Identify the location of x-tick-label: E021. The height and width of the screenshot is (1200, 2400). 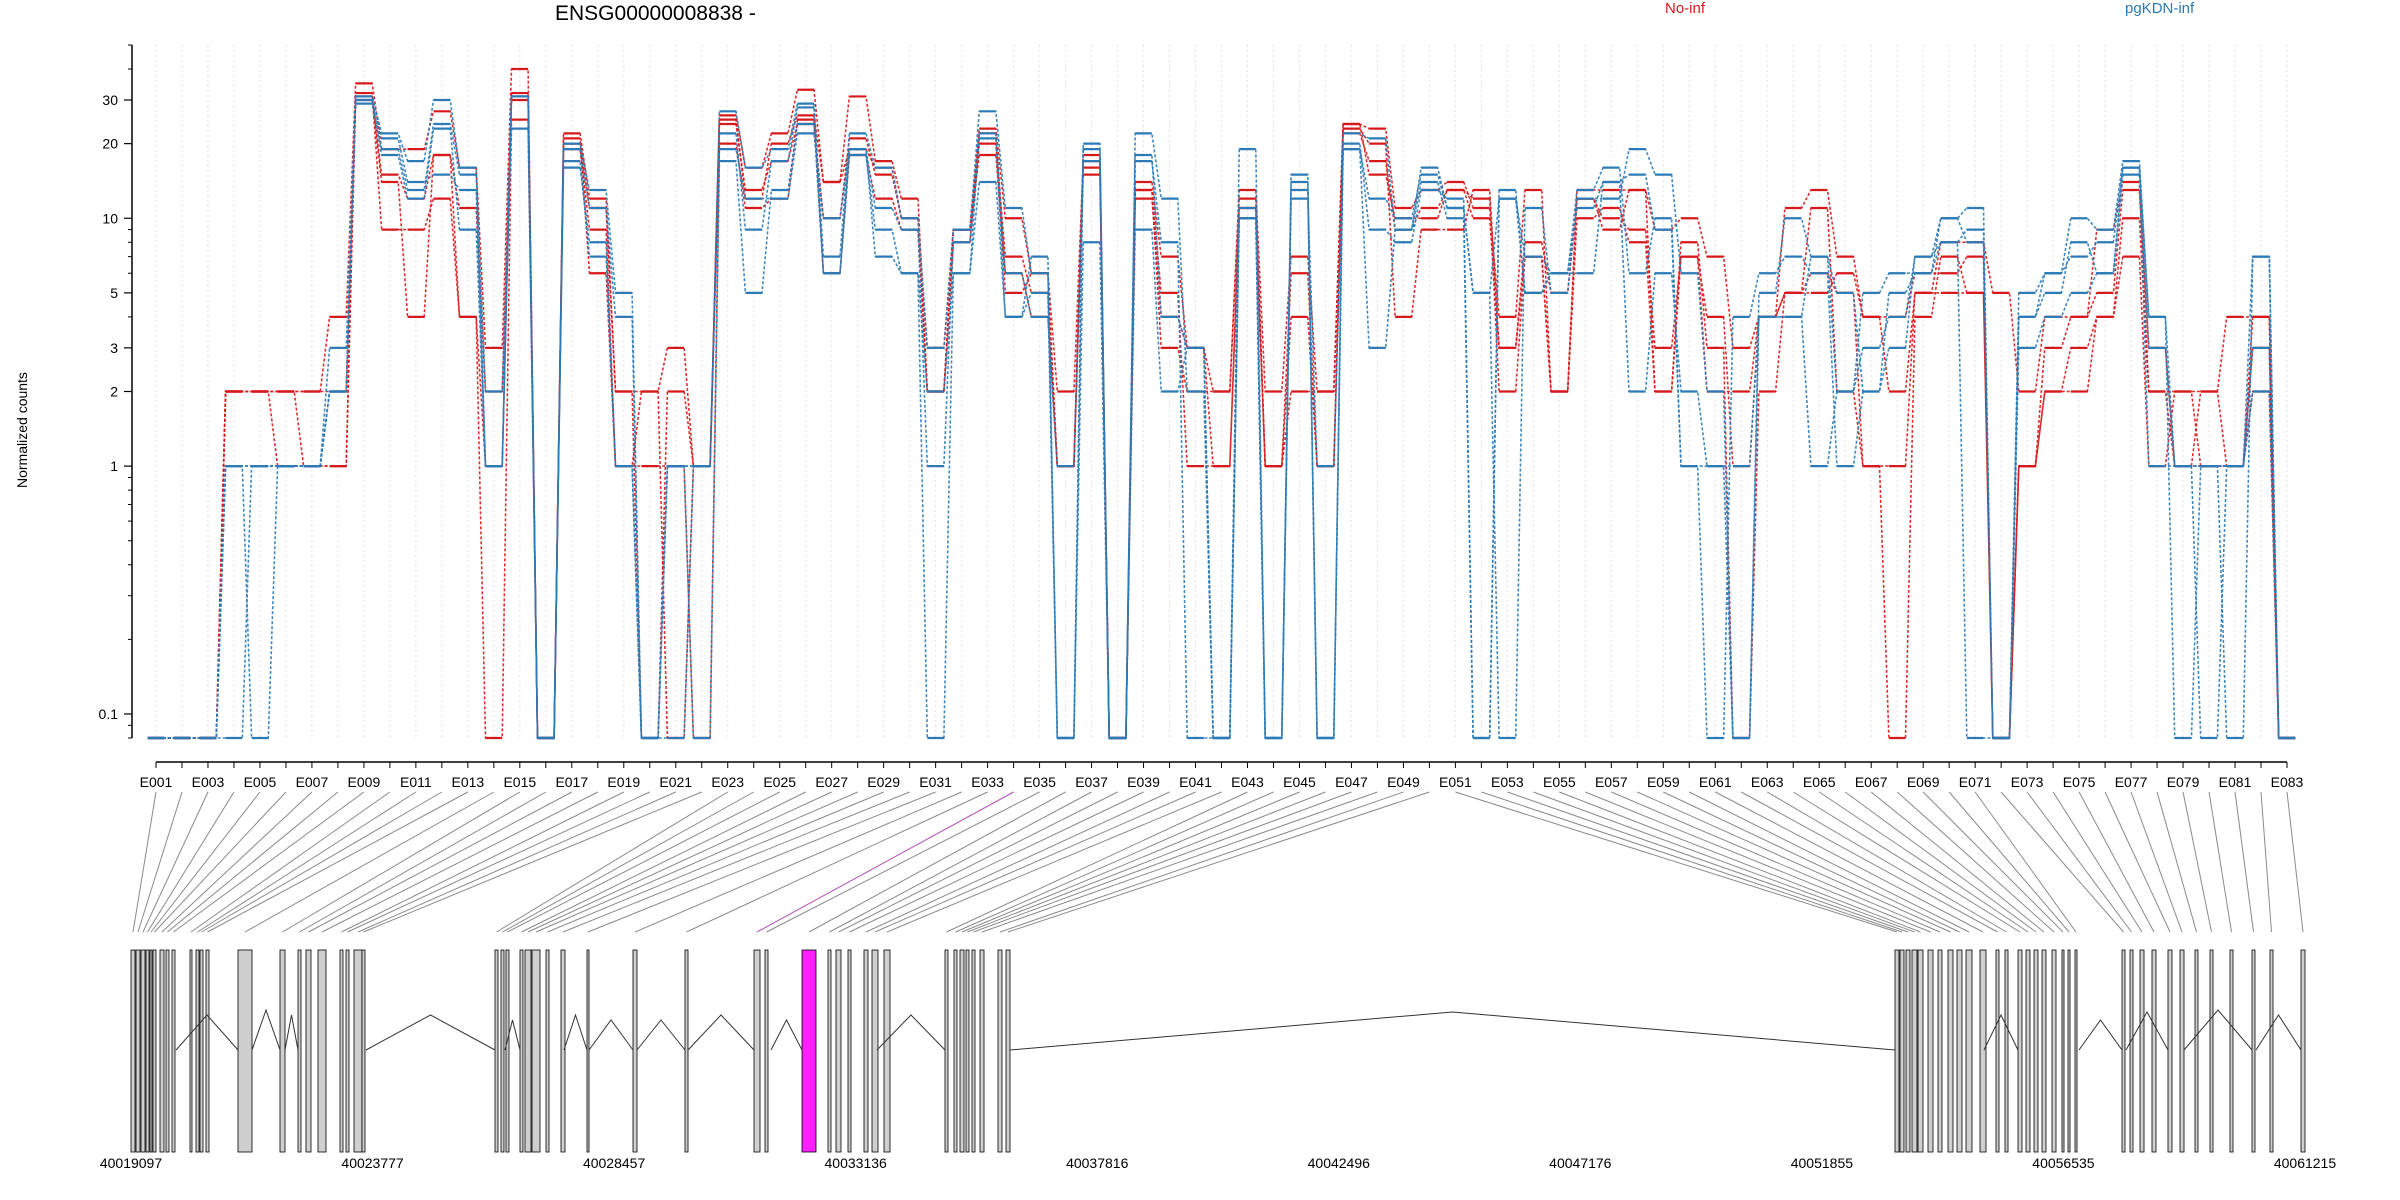
(675, 782).